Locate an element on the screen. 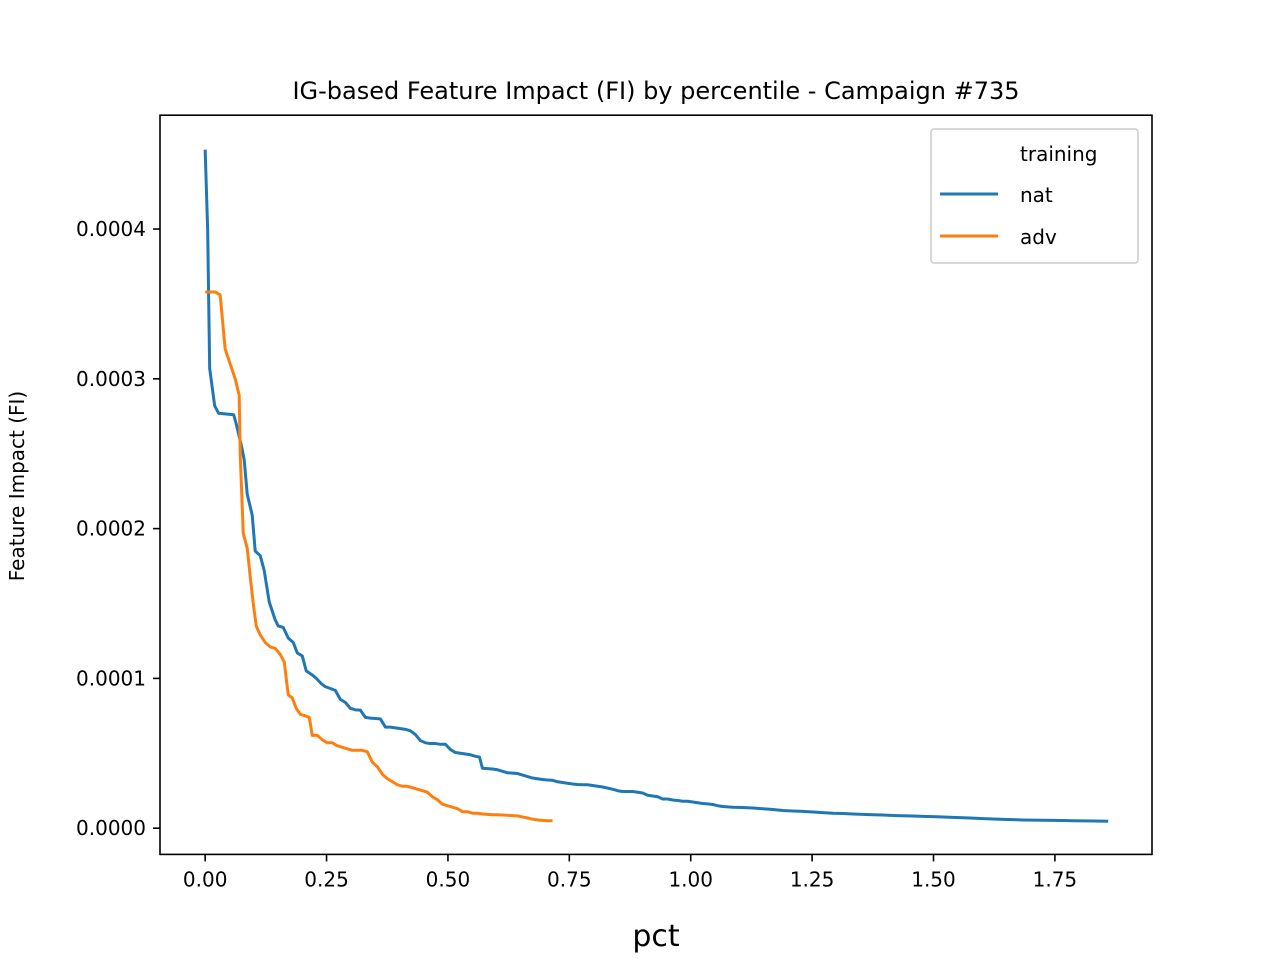  x-tick-label: 0.75 is located at coordinates (569, 879).